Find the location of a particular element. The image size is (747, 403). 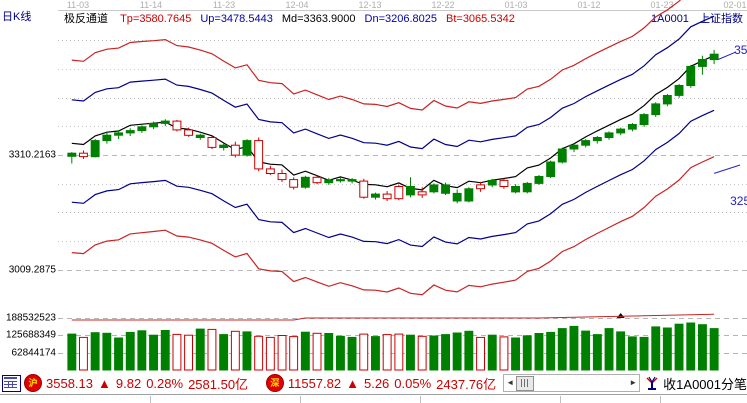

sh-index-amount: 2581.50亿 is located at coordinates (218, 384).